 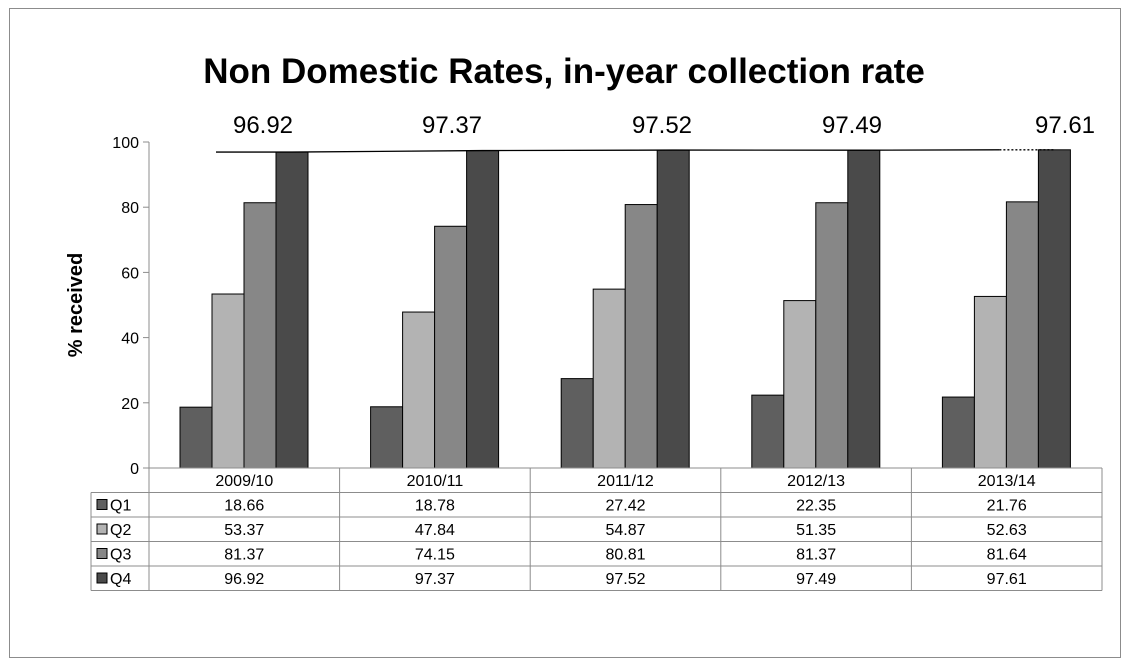 I want to click on y-tick-label: 60, so click(x=130, y=273).